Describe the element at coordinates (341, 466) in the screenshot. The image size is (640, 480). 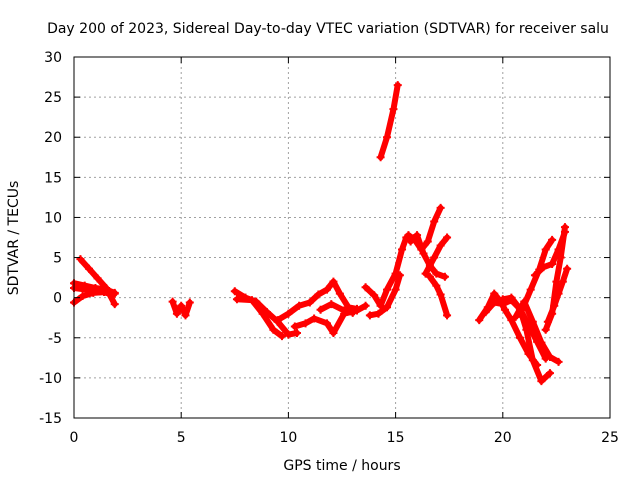
I see `x-axis-title: GPS time / hours` at that location.